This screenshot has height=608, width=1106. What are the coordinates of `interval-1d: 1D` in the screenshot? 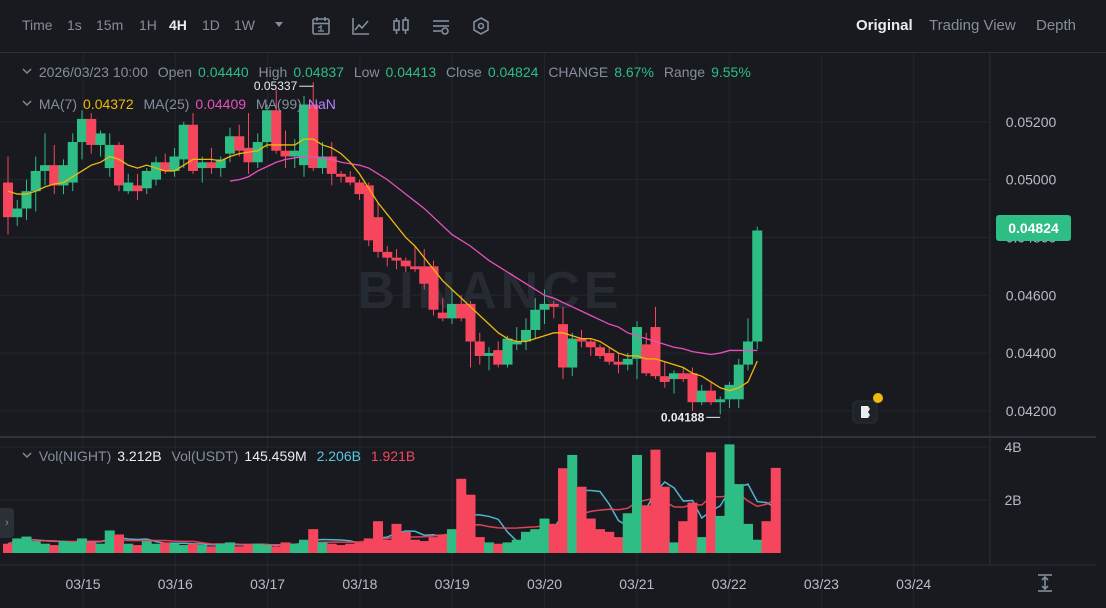 It's located at (211, 25).